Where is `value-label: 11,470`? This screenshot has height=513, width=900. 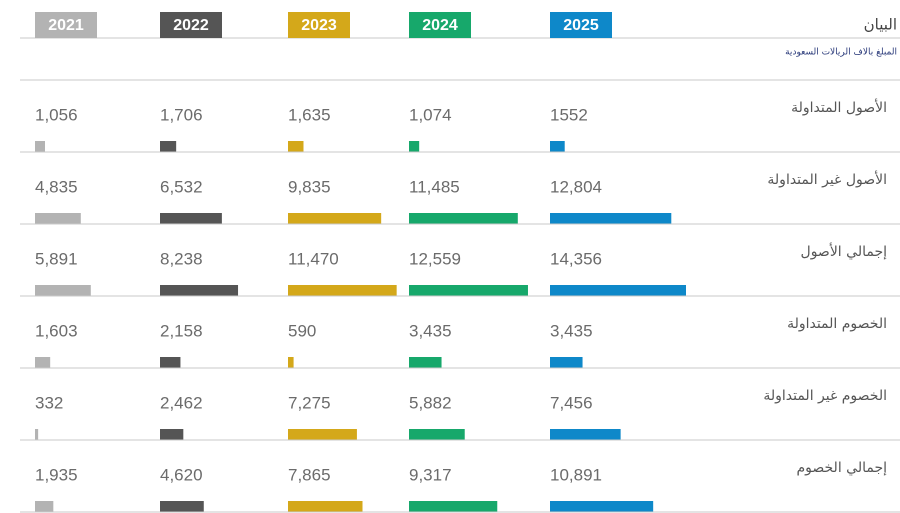
value-label: 11,470 is located at coordinates (313, 258).